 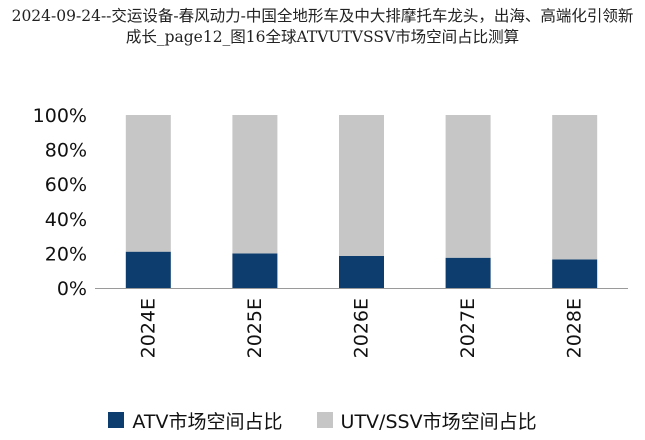 I want to click on x-tick-label: 2026E, so click(x=362, y=328).